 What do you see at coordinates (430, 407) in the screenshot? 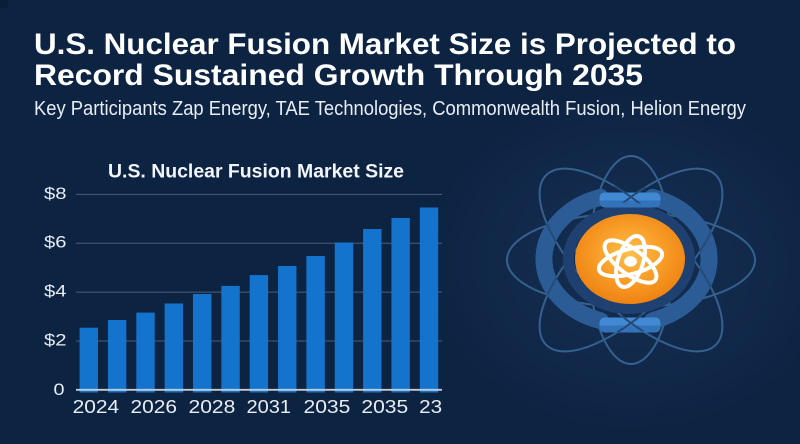
I see `svg-text: 23` at bounding box center [430, 407].